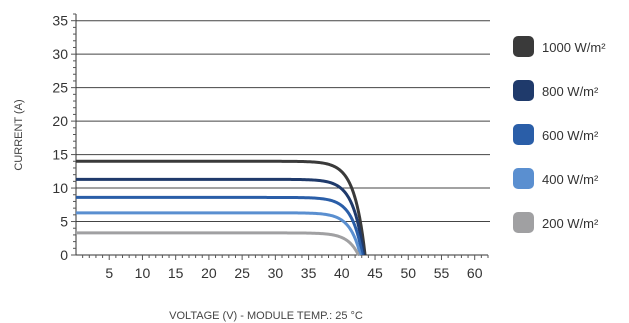 The width and height of the screenshot is (629, 323). I want to click on x-axis-title: VOLTAGE (V) - MODULE TEMP.: 25 °C, so click(266, 316).